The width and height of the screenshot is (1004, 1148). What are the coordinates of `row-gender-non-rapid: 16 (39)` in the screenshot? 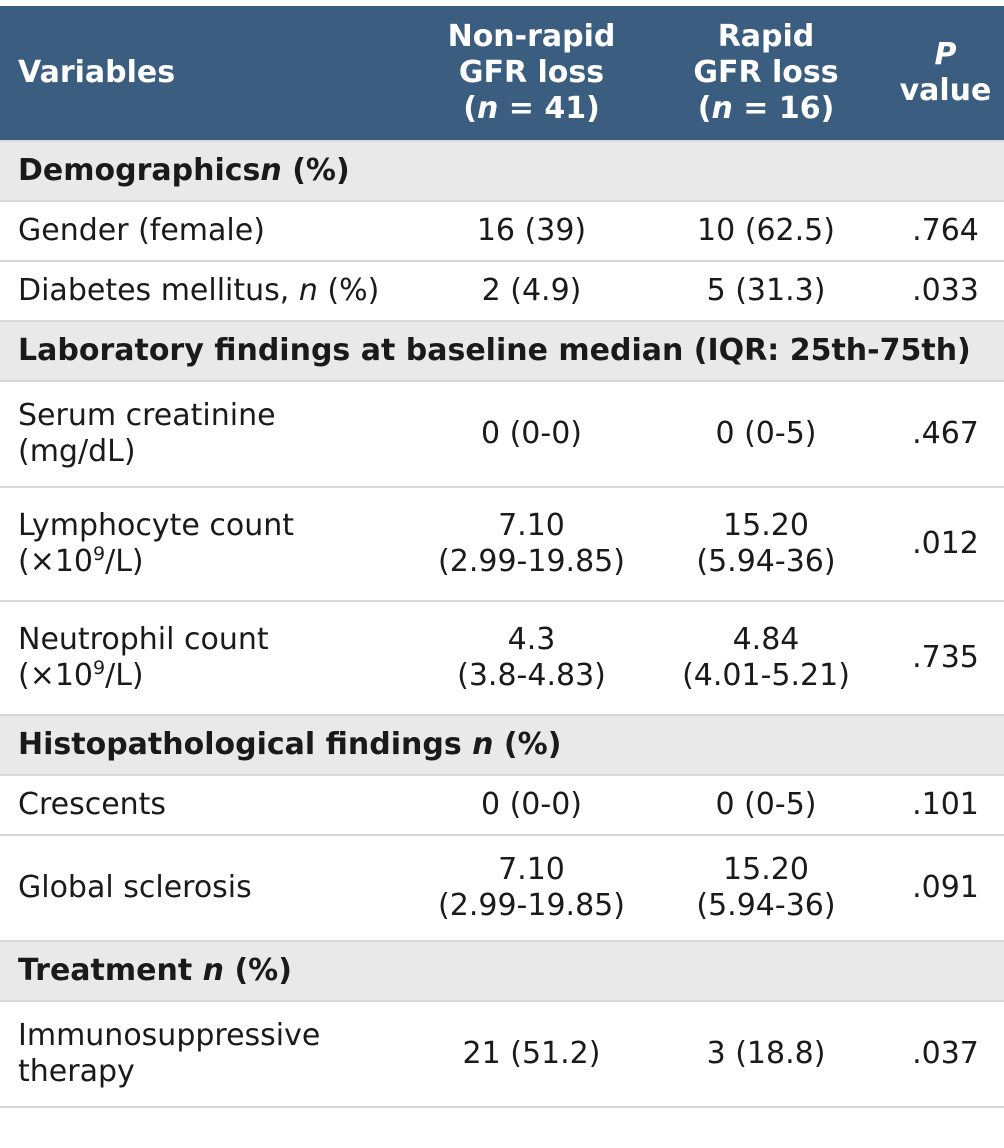 It's located at (531, 231).